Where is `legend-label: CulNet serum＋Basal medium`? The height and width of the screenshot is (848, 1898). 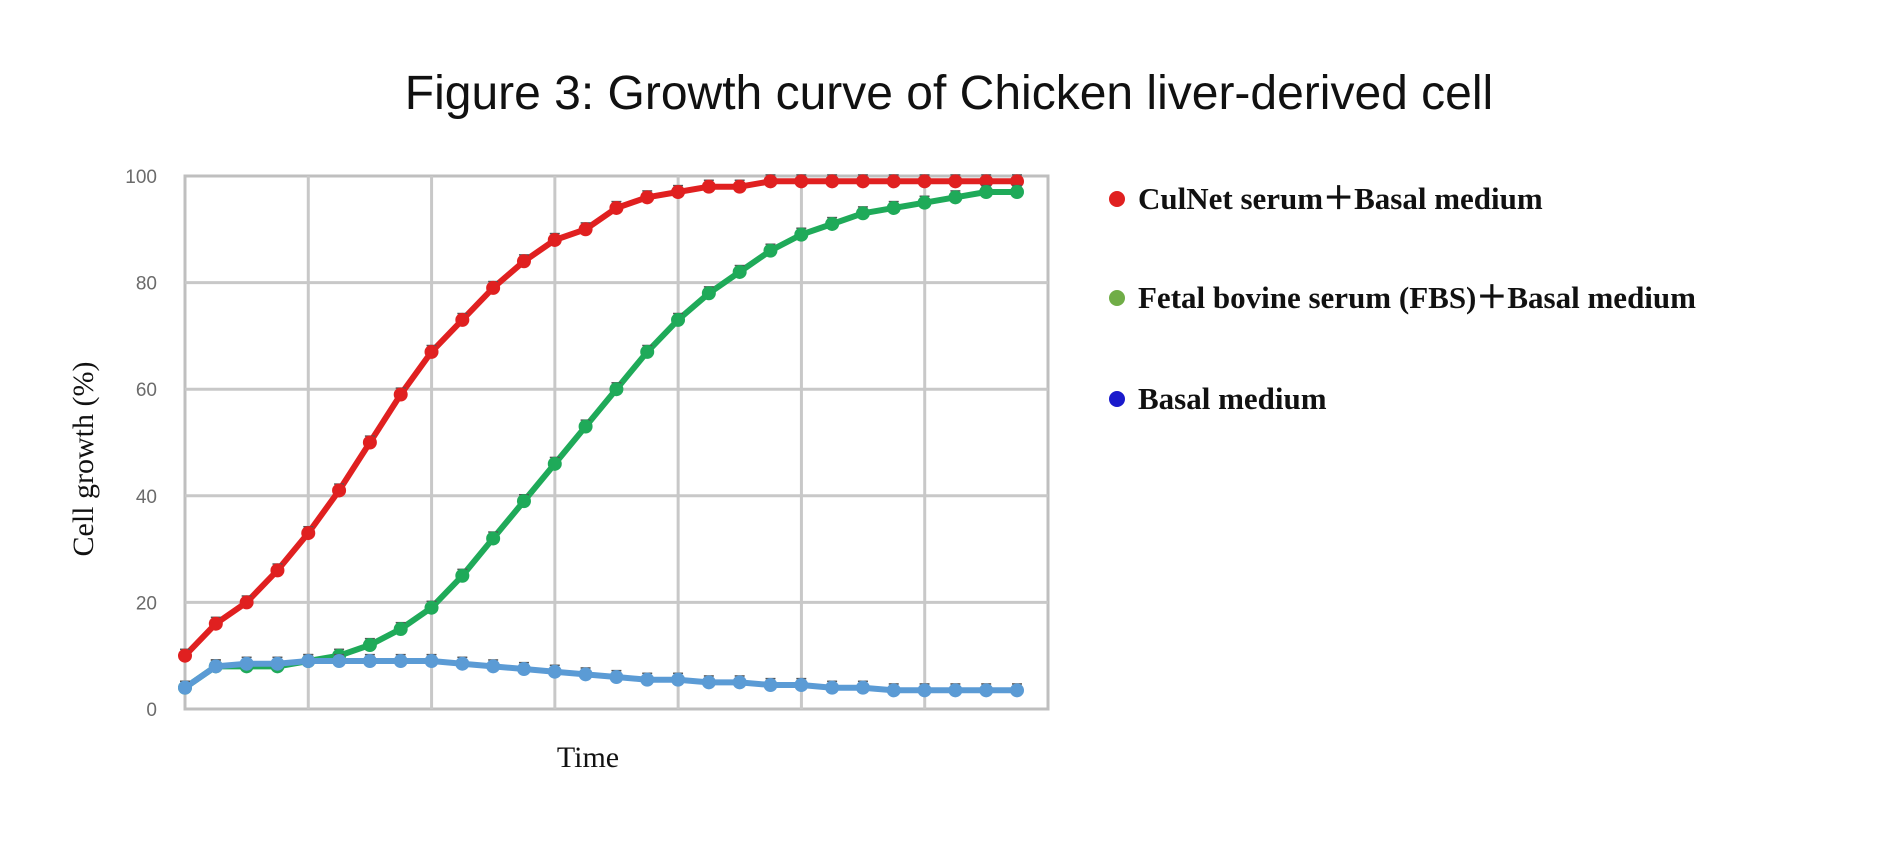
legend-label: CulNet serum＋Basal medium is located at coordinates (1340, 198).